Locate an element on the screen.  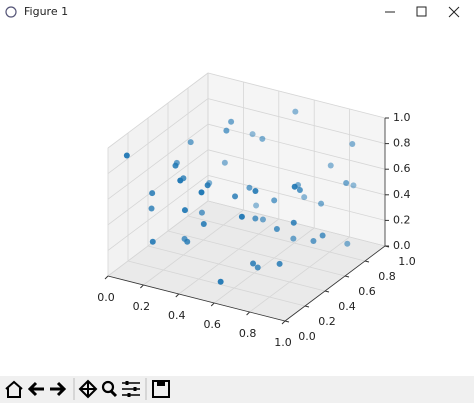
z-tick-label: 0.2 is located at coordinates (402, 219).